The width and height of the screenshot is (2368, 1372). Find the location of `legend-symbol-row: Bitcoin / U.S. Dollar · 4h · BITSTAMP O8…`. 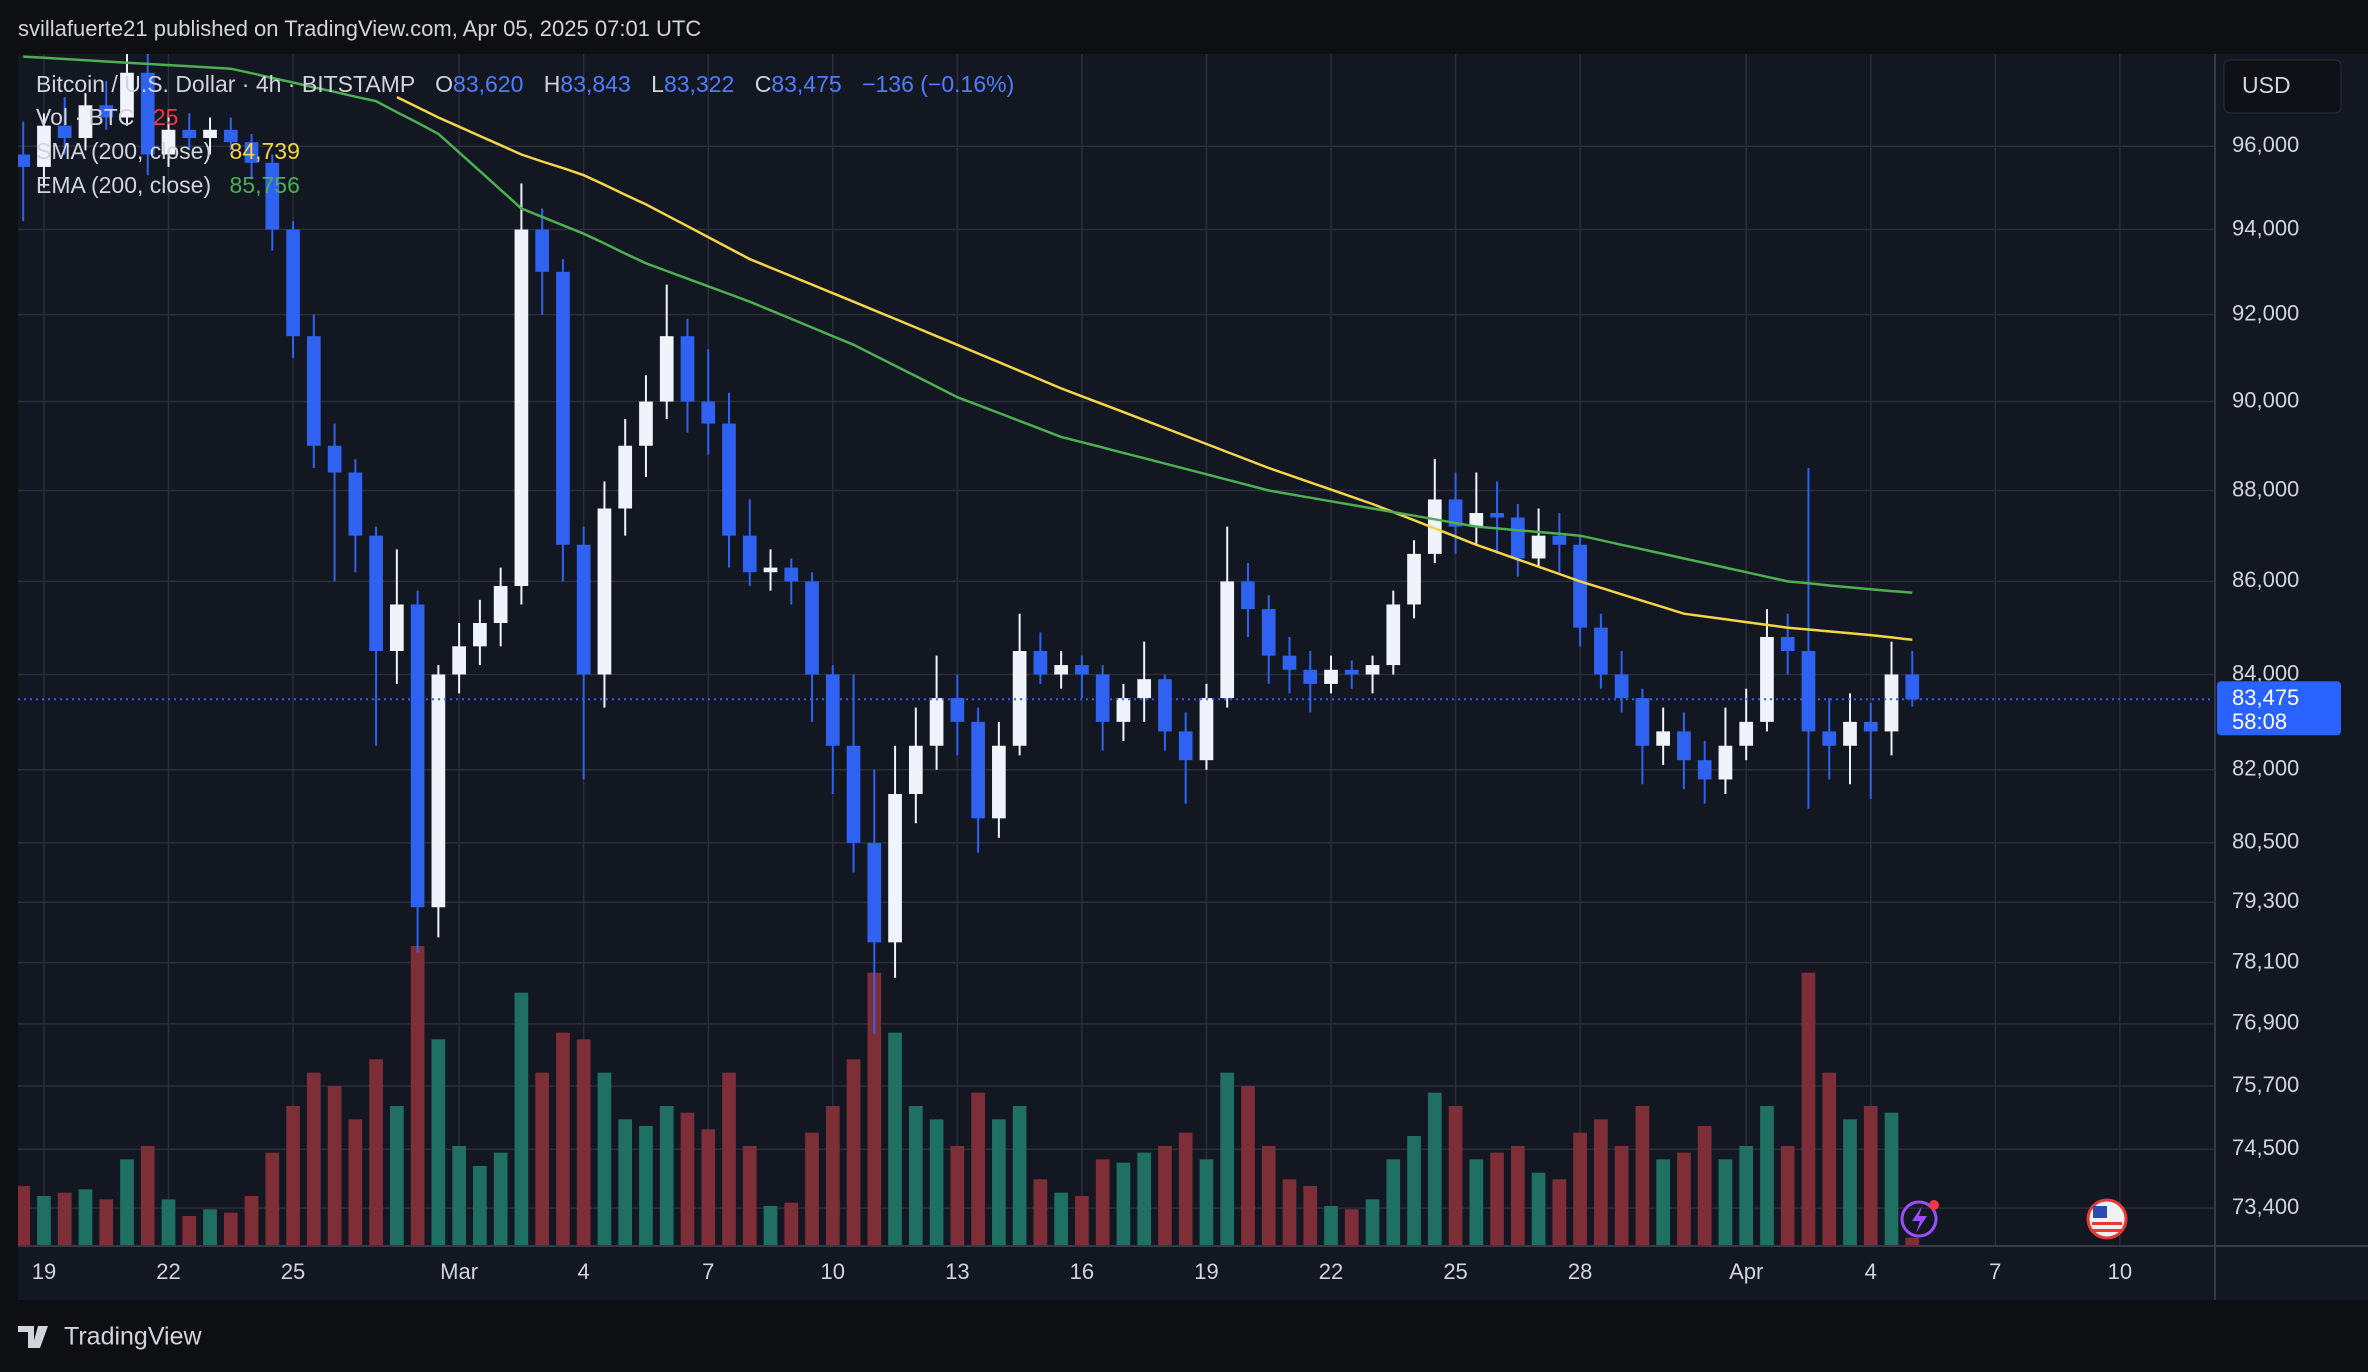

legend-symbol-row: Bitcoin / U.S. Dollar · 4h · BITSTAMP O8… is located at coordinates (525, 84).